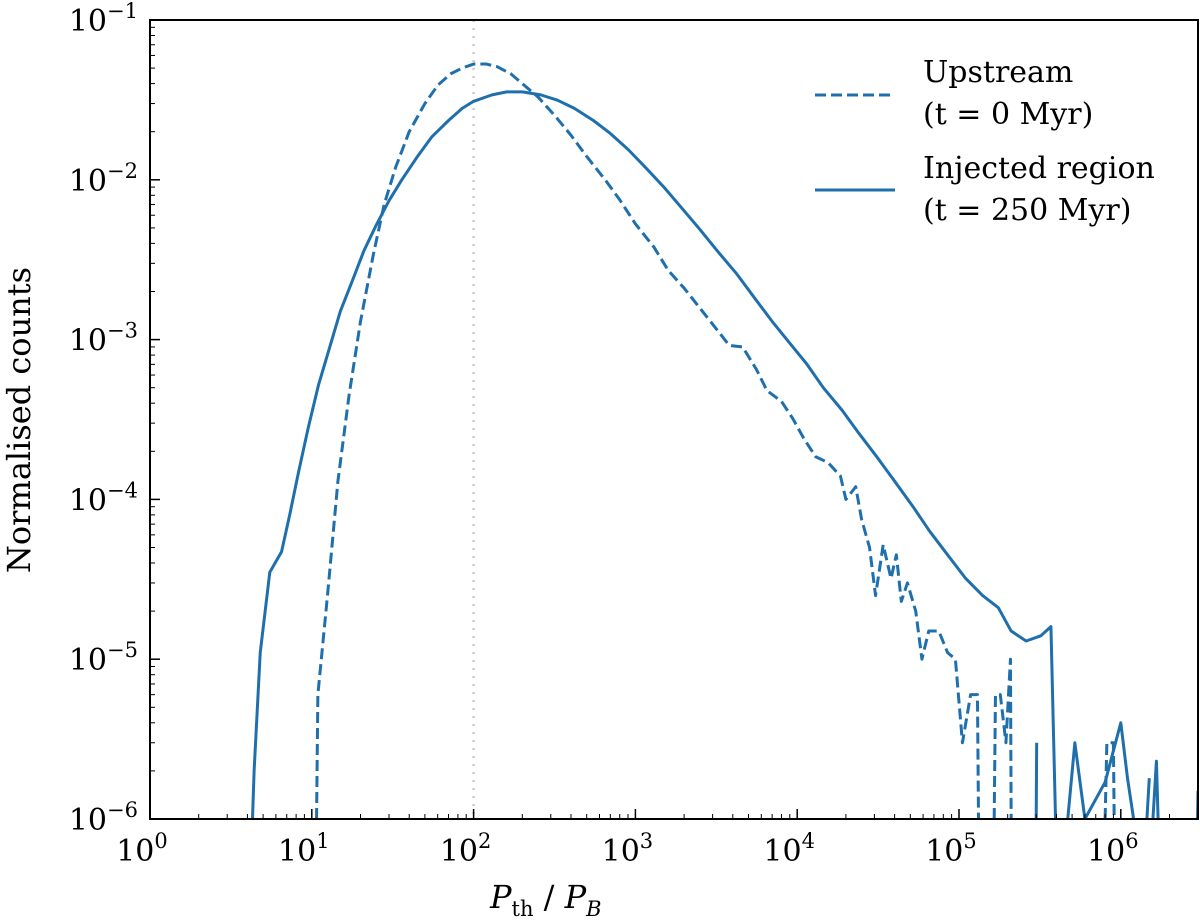 This screenshot has height=923, width=1200. What do you see at coordinates (103, 498) in the screenshot?
I see `y-tick-label: 10⁻⁴` at bounding box center [103, 498].